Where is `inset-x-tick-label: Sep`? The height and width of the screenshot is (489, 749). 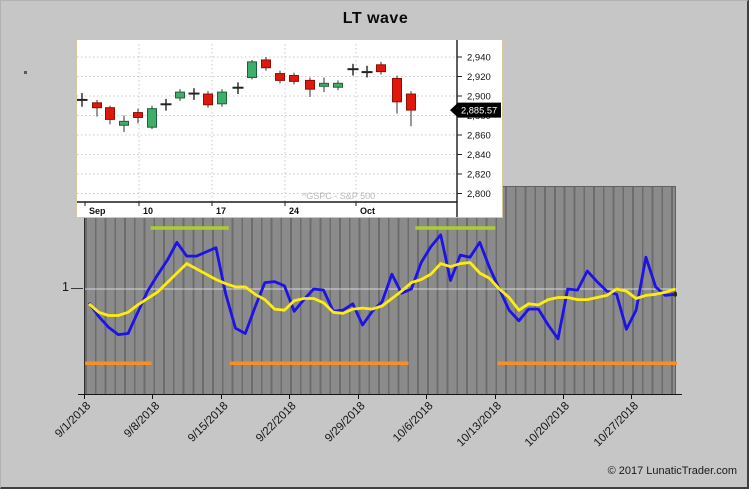 inset-x-tick-label: Sep is located at coordinates (97, 211).